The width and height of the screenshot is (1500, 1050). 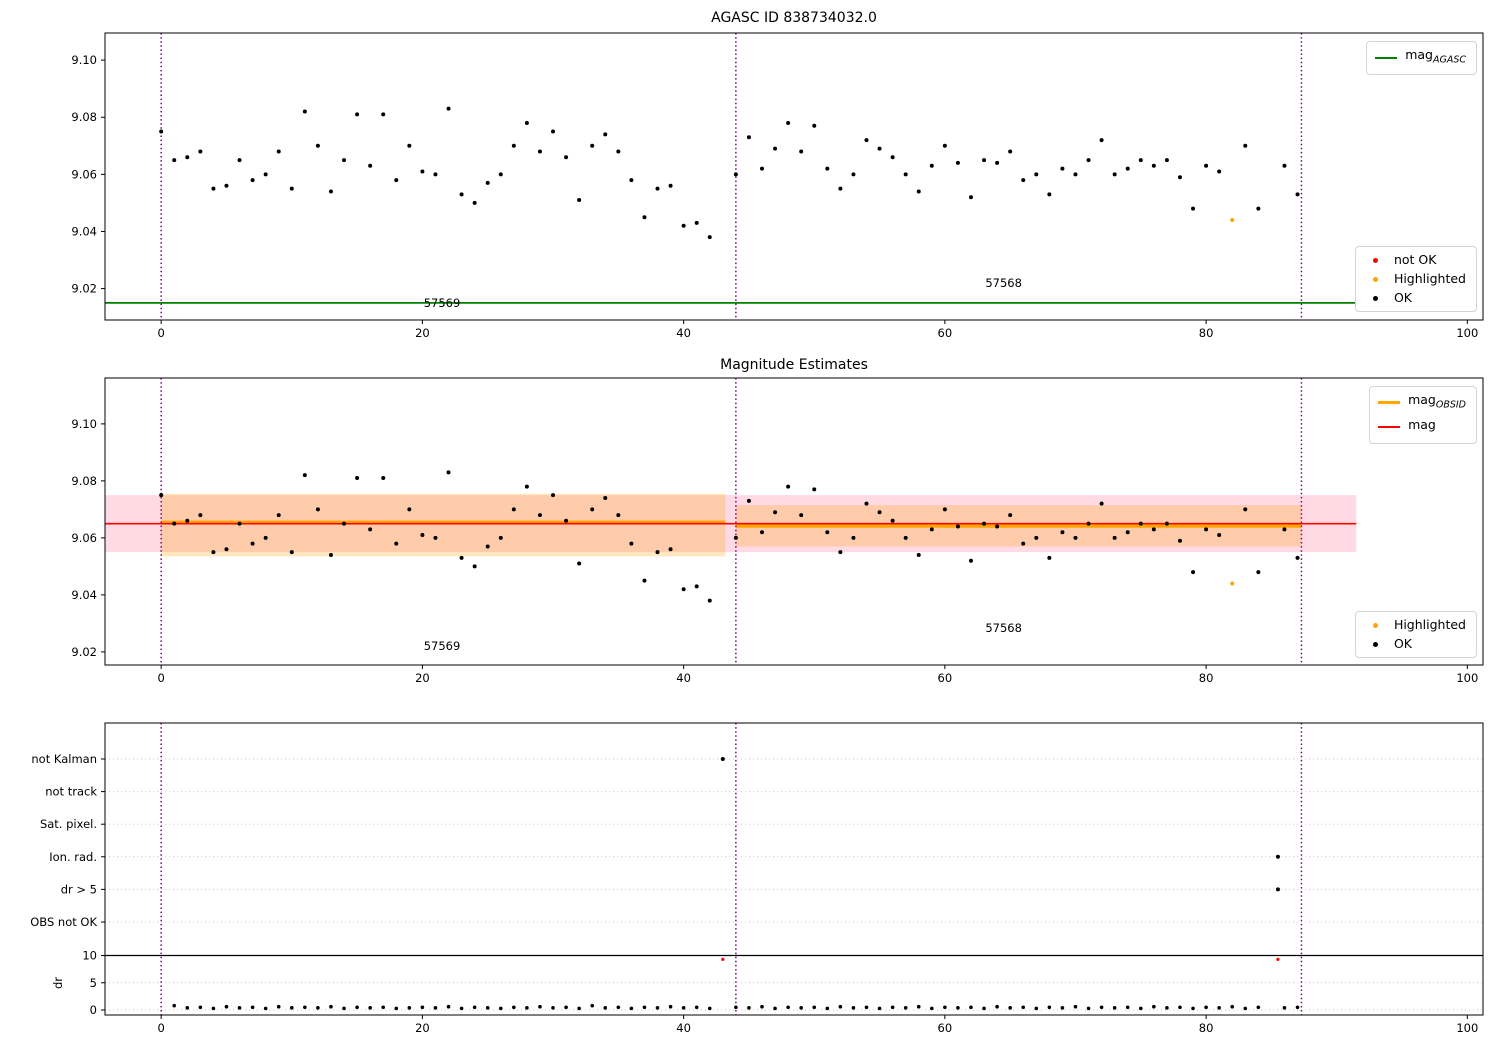 I want to click on legend-label: not OK, so click(x=1415, y=259).